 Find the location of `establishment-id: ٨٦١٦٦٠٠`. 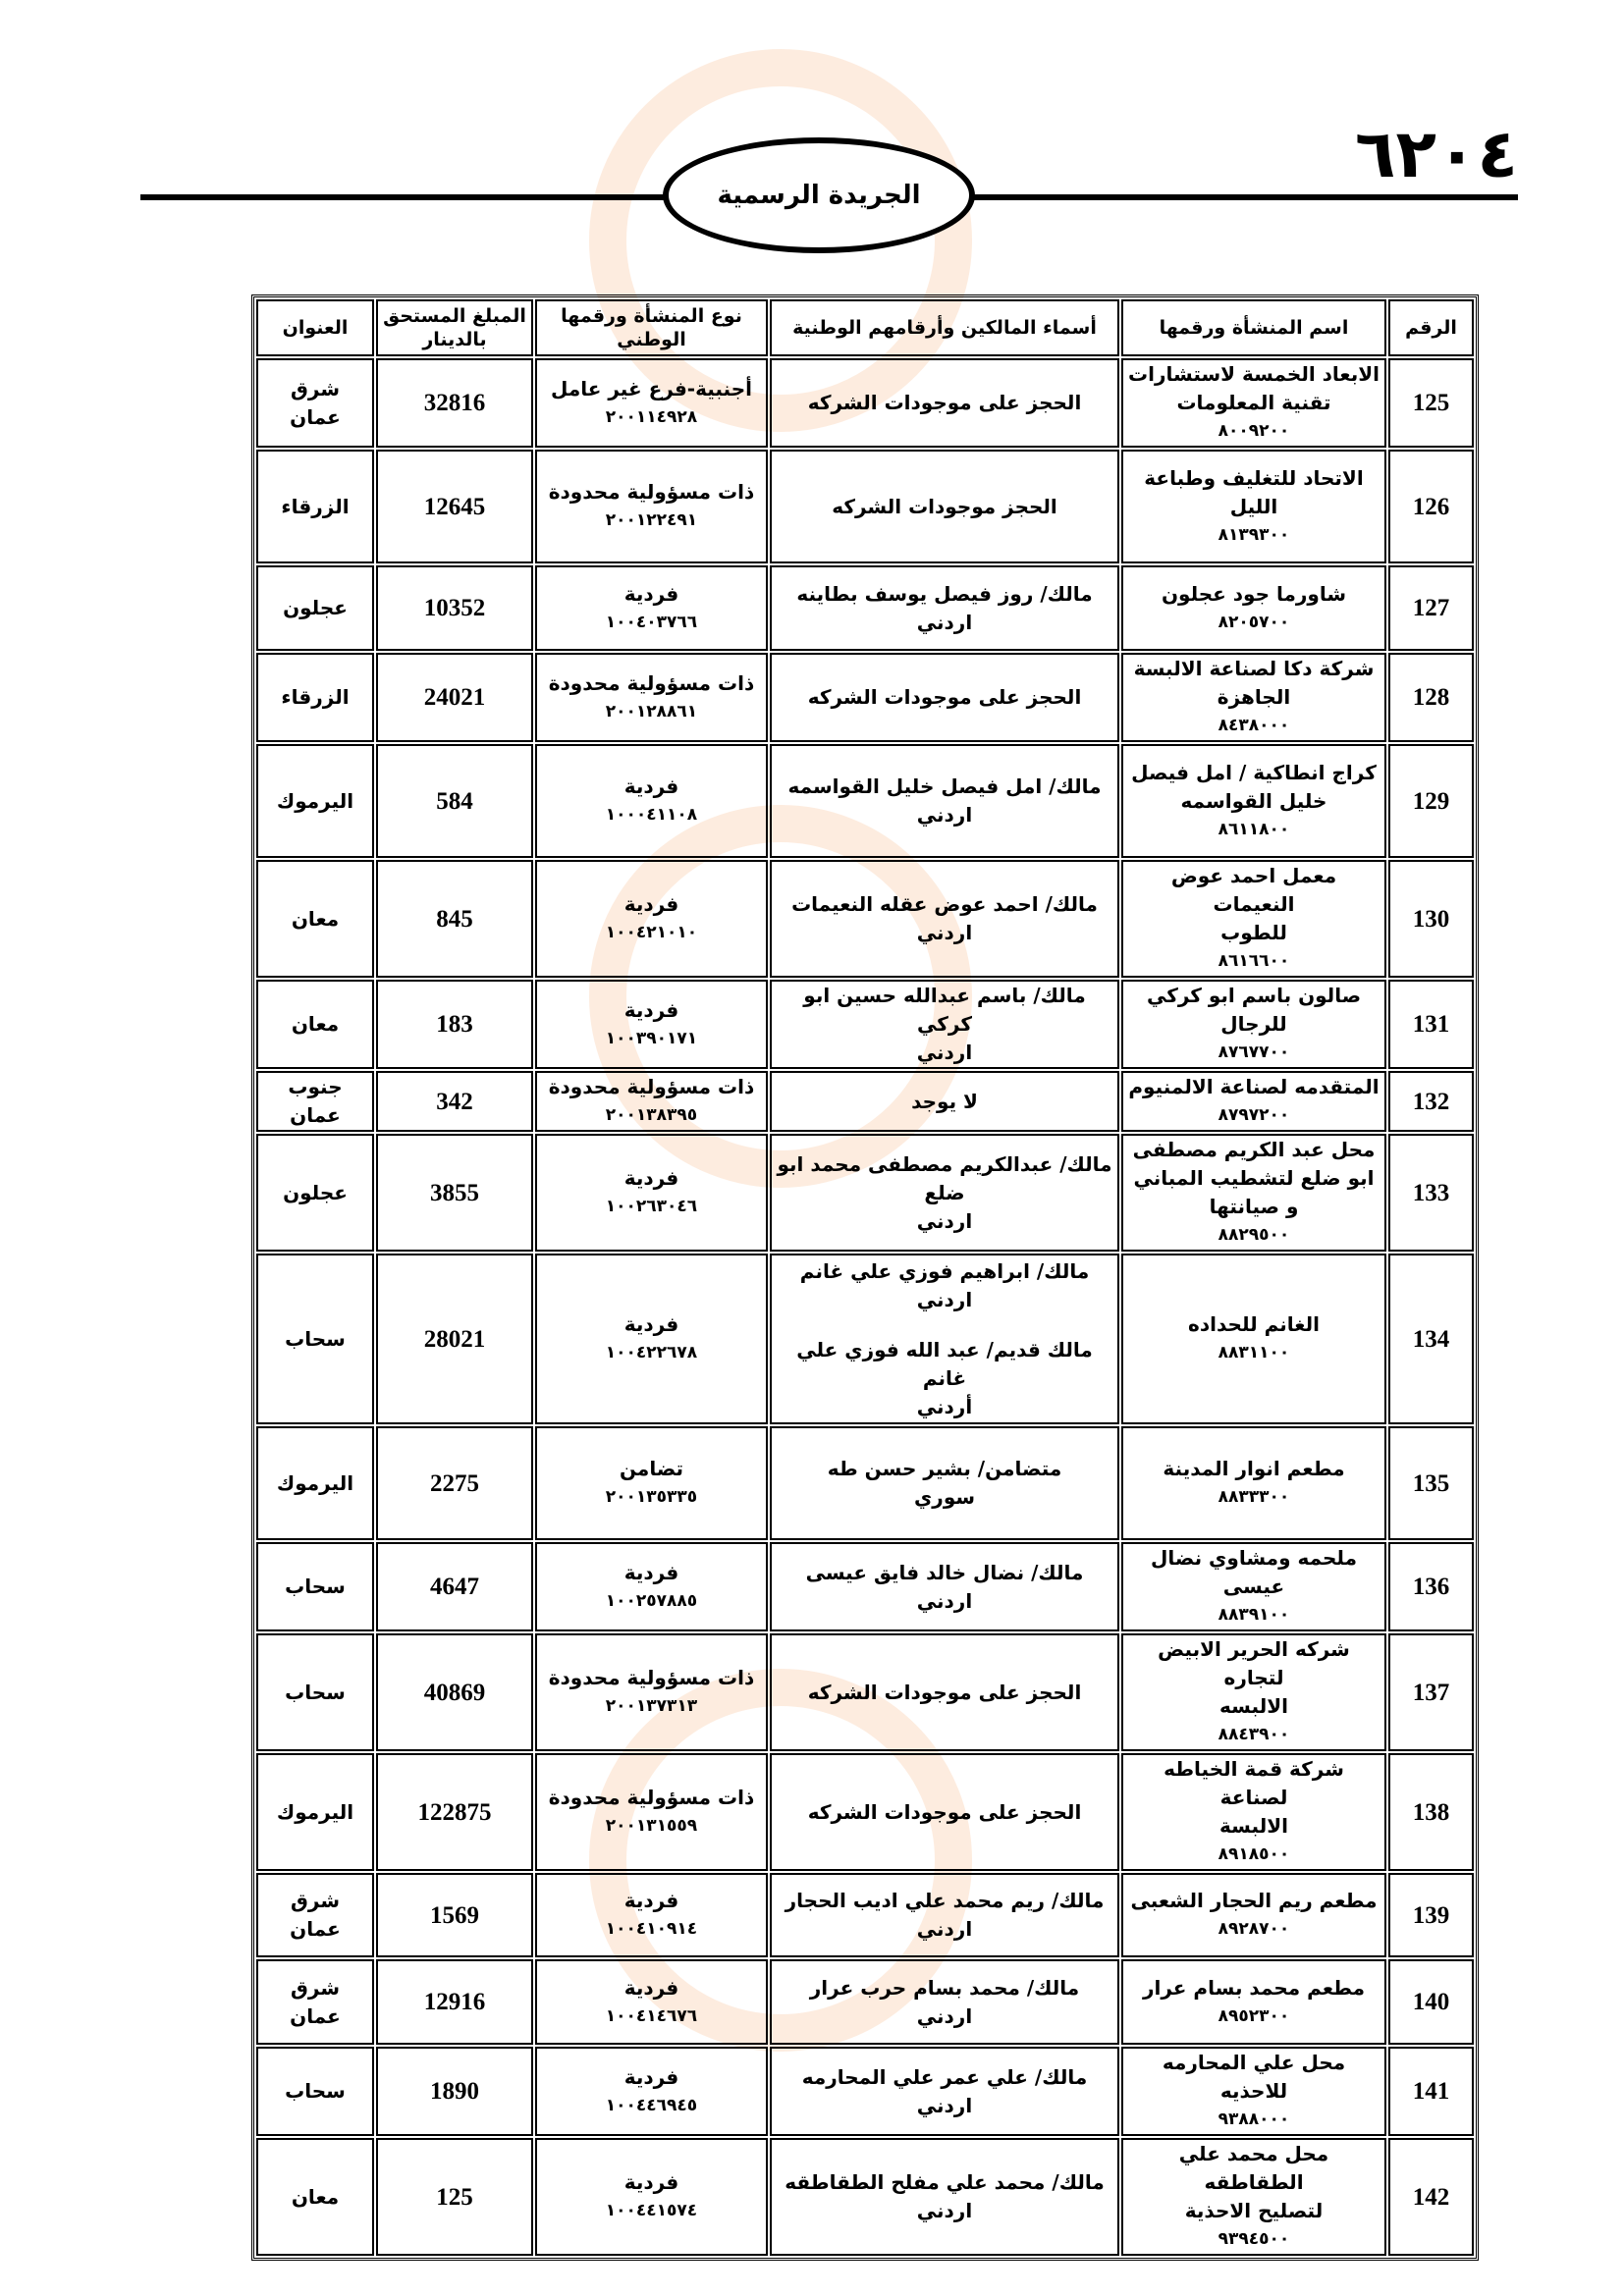

establishment-id: ٨٦١٦٦٠٠ is located at coordinates (1254, 961).